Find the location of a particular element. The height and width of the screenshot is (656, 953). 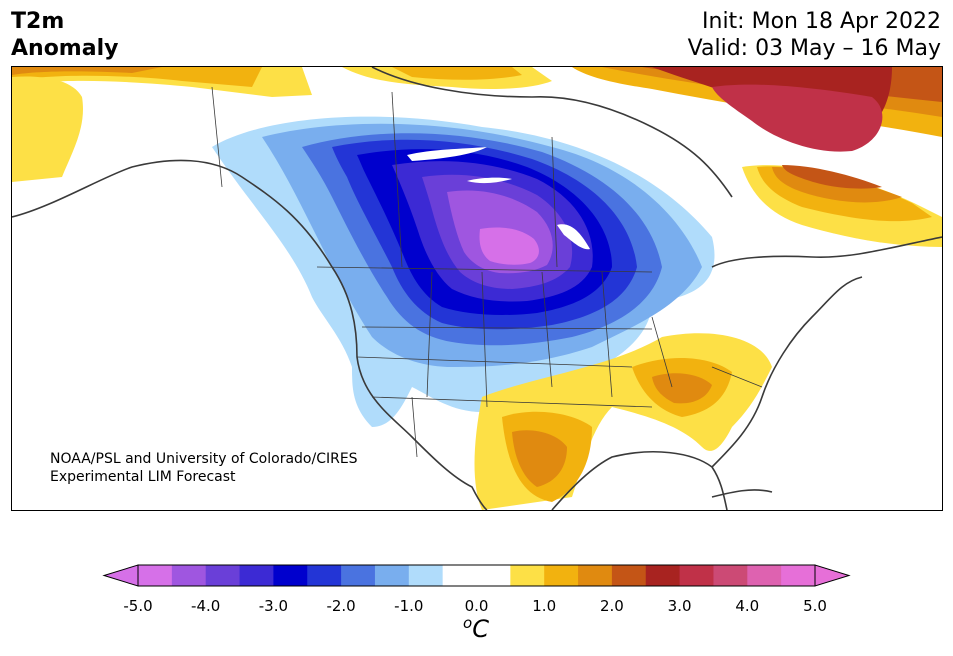

title-variable: T2m is located at coordinates (38, 21).